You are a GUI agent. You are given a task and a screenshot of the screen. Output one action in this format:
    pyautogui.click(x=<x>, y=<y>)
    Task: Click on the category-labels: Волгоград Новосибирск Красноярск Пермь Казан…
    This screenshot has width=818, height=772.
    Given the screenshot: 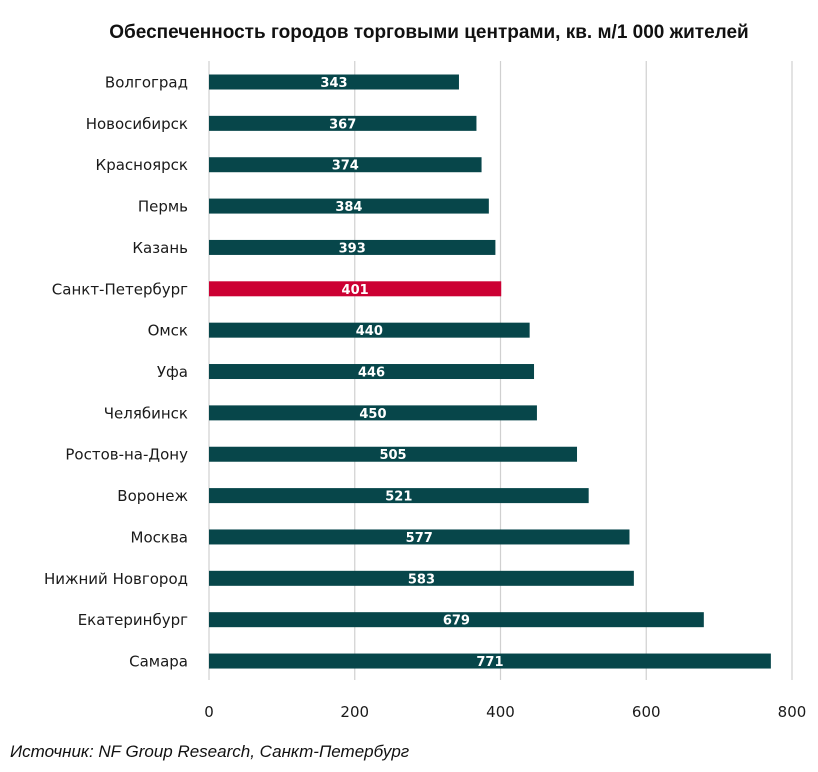 What is the action you would take?
    pyautogui.click(x=116, y=372)
    